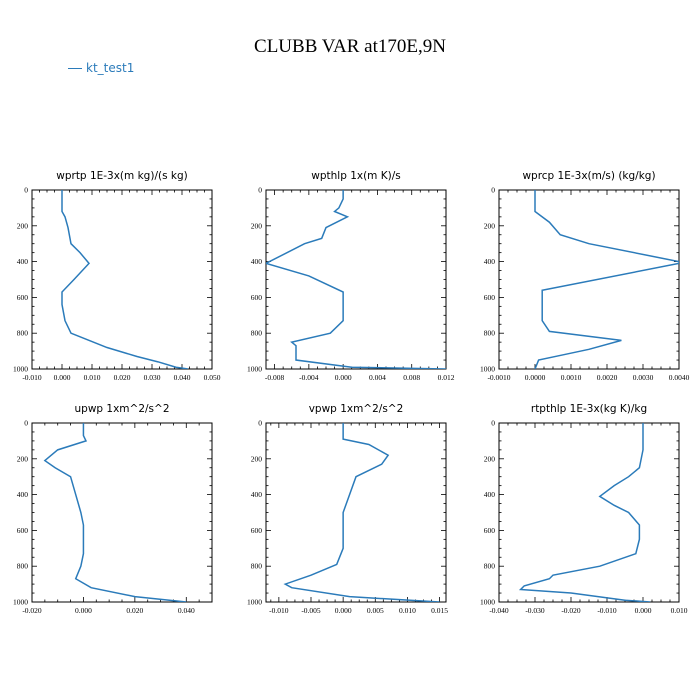  What do you see at coordinates (350, 46) in the screenshot?
I see `page-title: CLUBB VAR at170E,9N` at bounding box center [350, 46].